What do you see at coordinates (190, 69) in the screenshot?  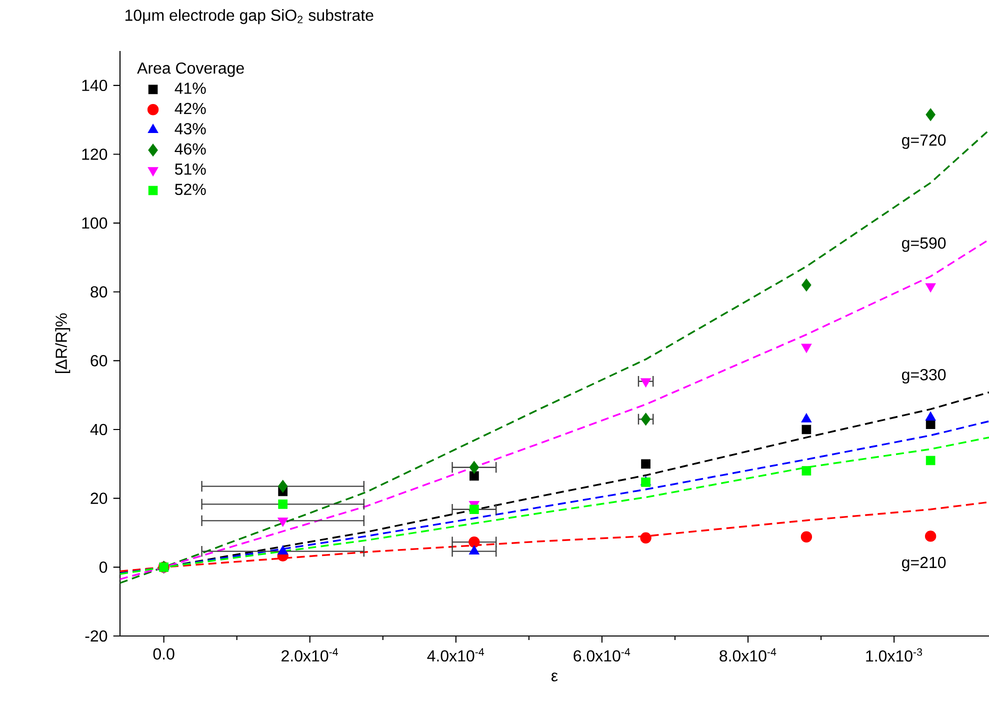 I see `legend-title: Area Coverage` at bounding box center [190, 69].